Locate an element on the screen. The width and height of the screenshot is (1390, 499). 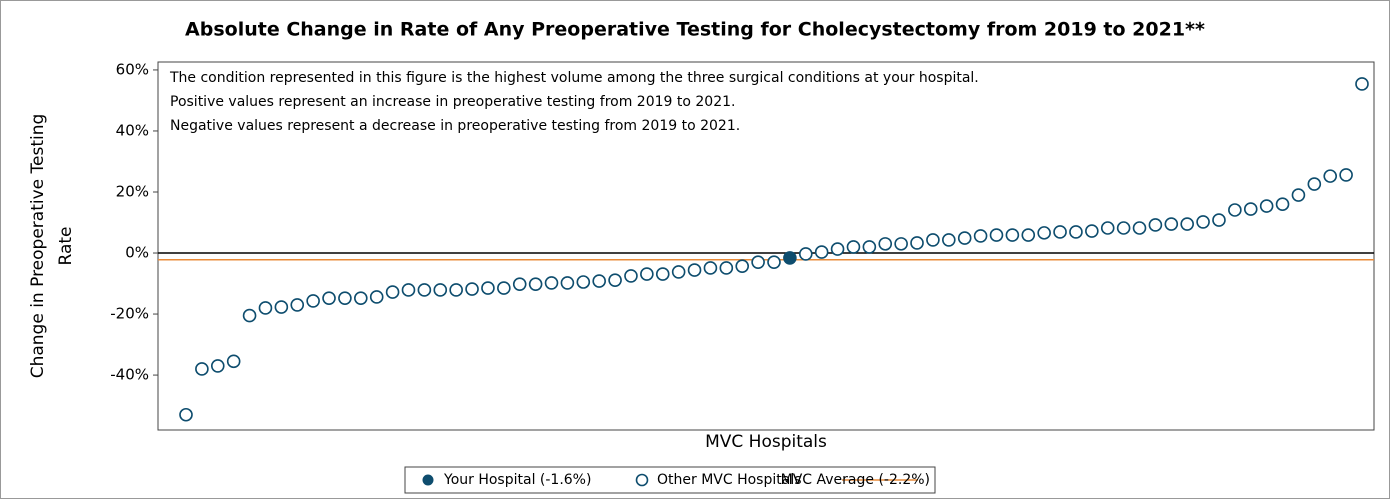
y-tick-label: 60% is located at coordinates (132, 69).